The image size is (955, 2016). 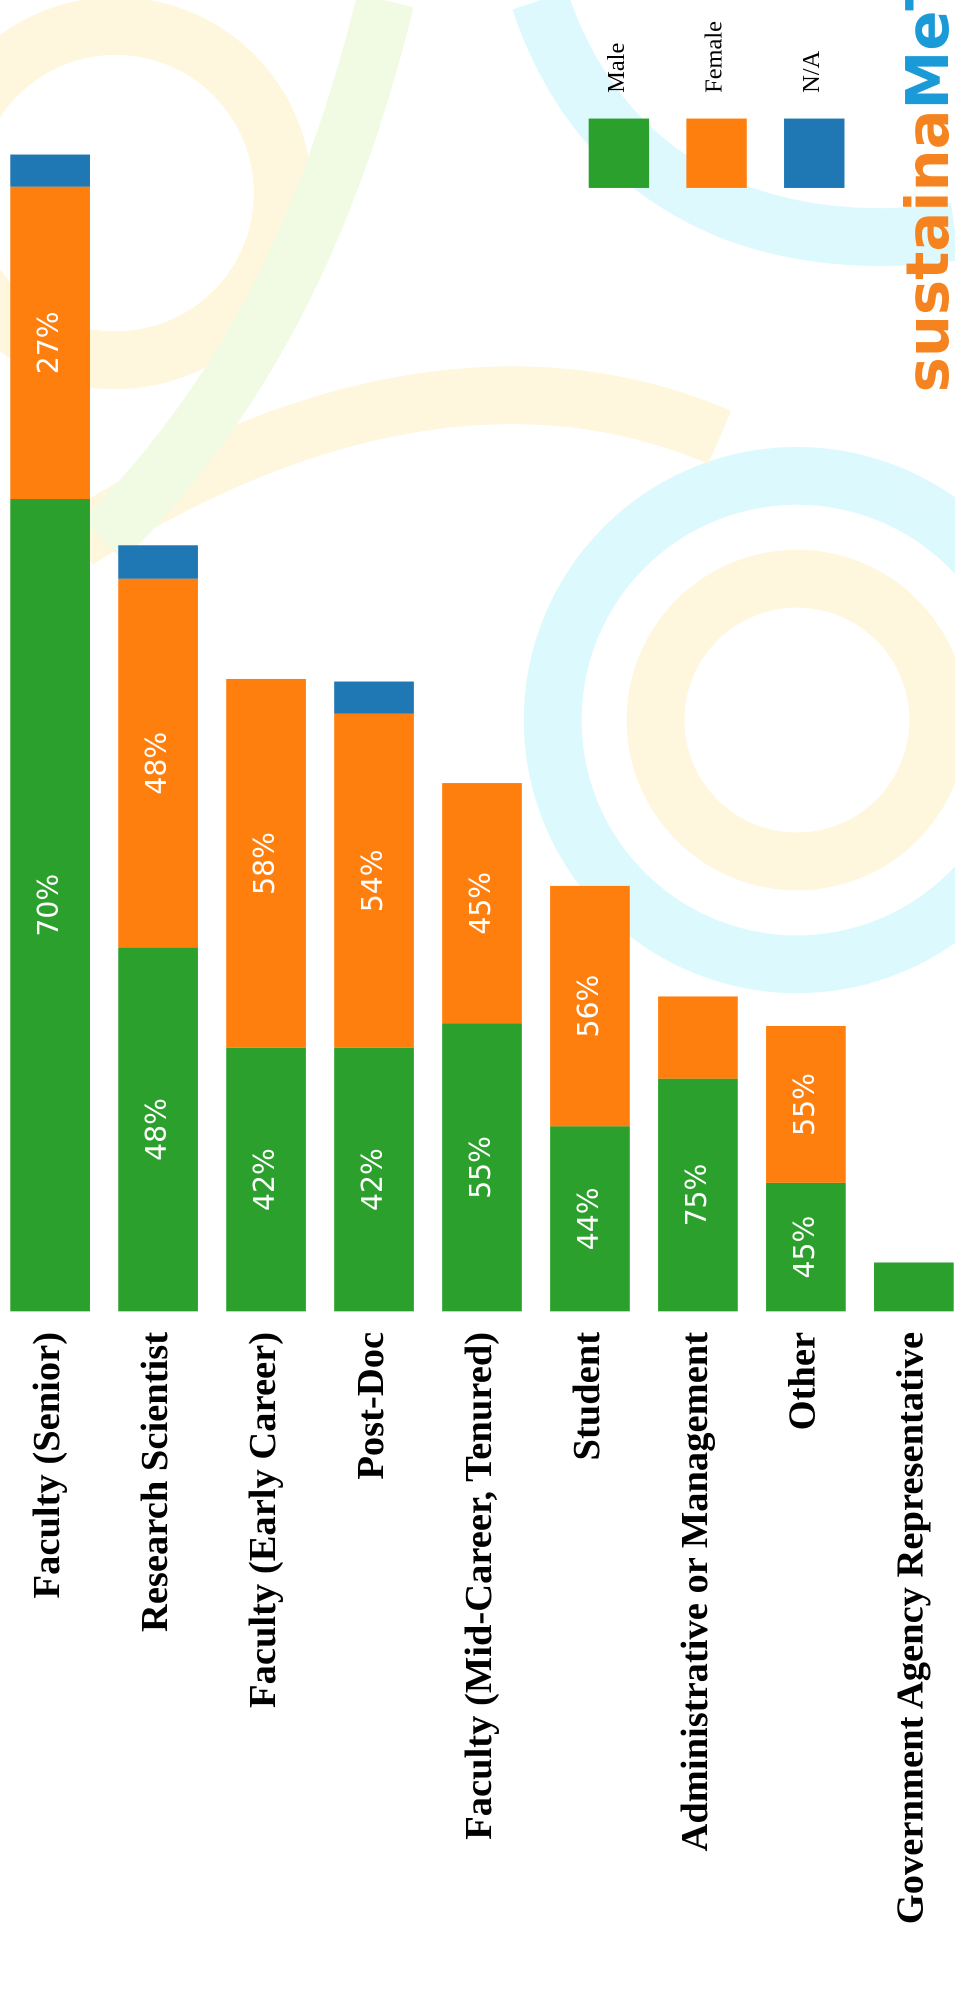 What do you see at coordinates (587, 1396) in the screenshot?
I see `category-label: Student` at bounding box center [587, 1396].